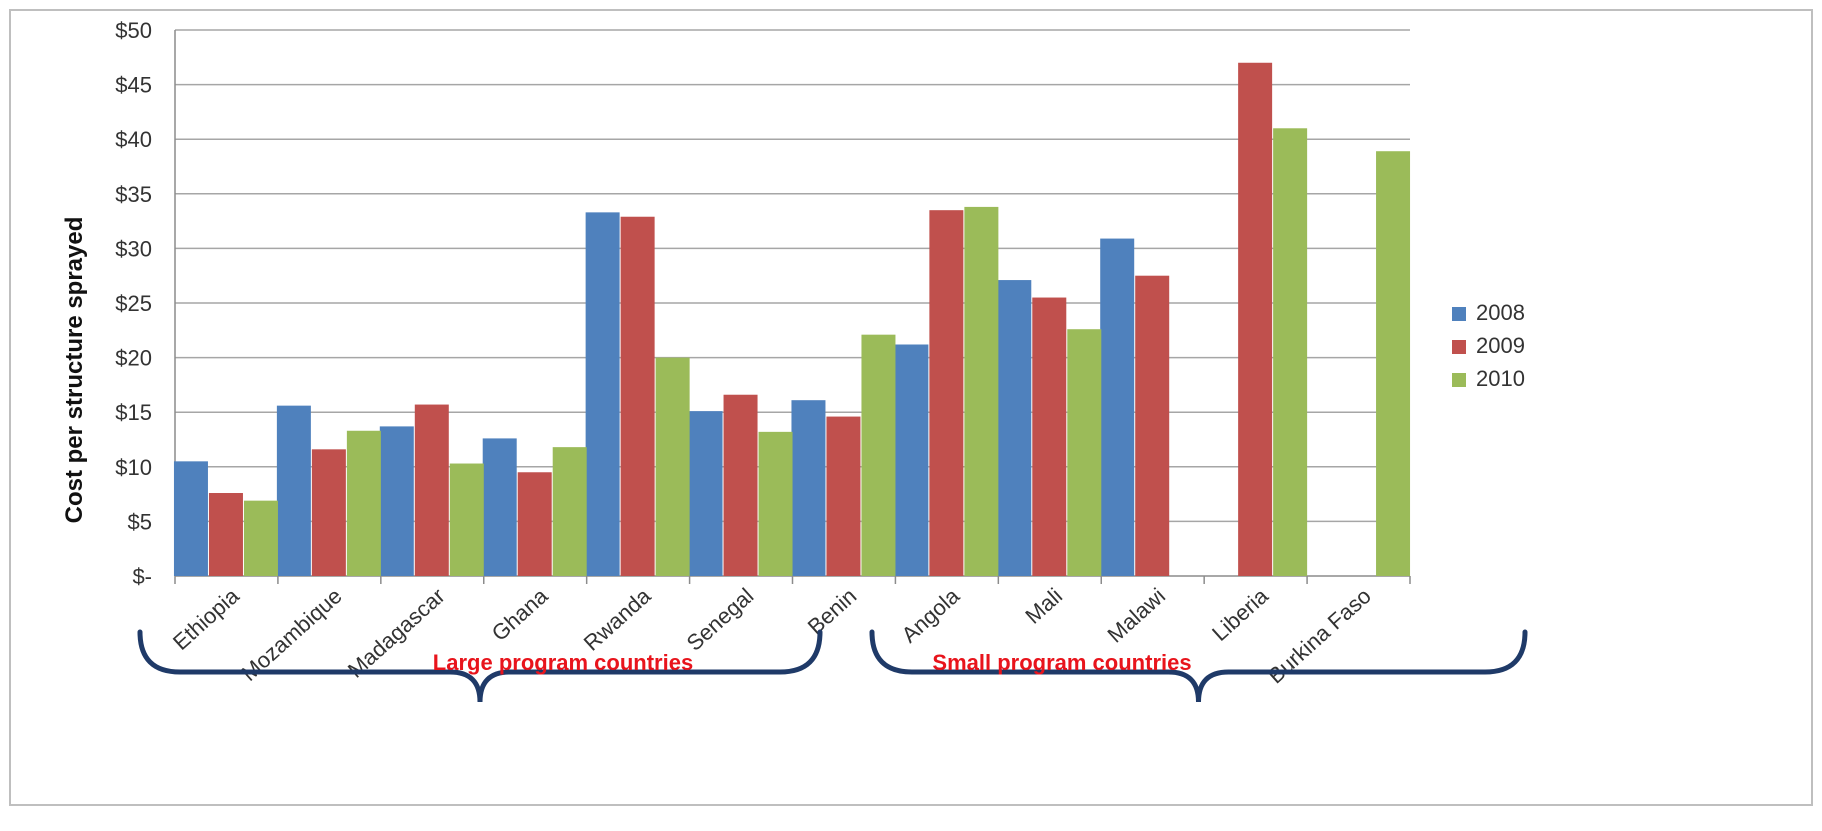 The image size is (1822, 831). What do you see at coordinates (705, 493) in the screenshot?
I see `bar-2008-senegal` at bounding box center [705, 493].